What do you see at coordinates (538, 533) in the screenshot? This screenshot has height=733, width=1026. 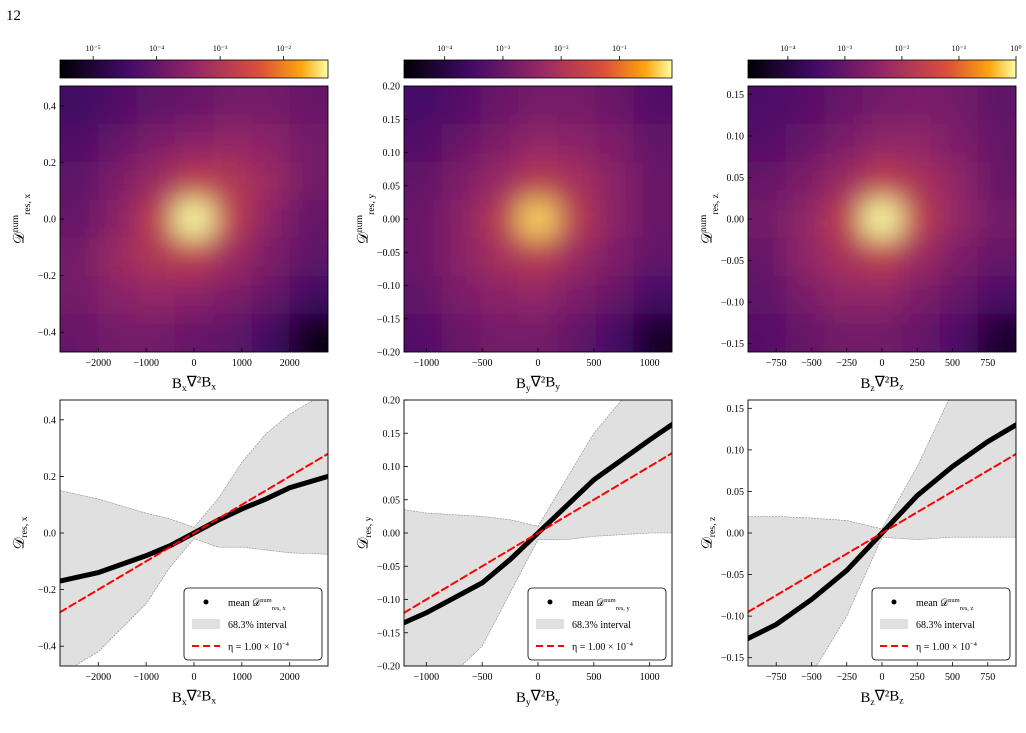 I see `plot-area` at bounding box center [538, 533].